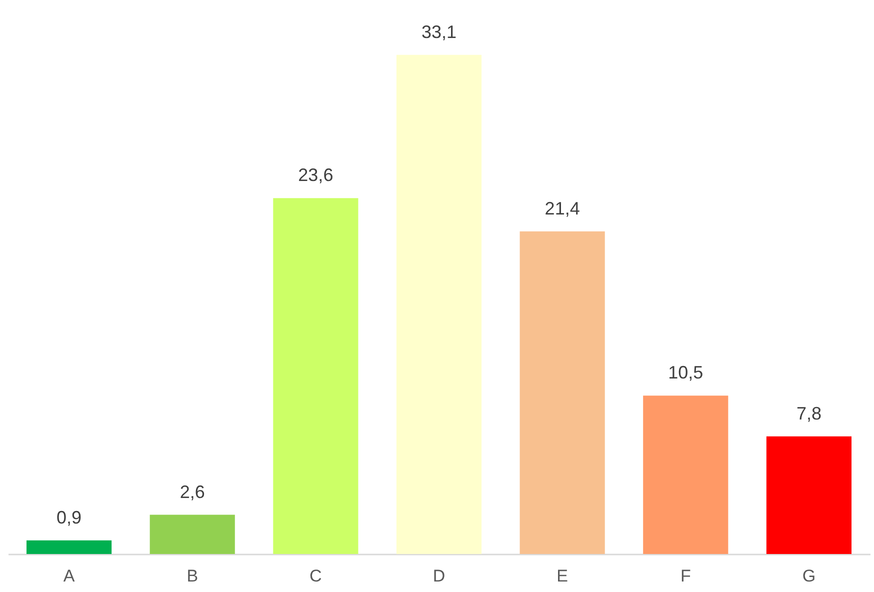 The width and height of the screenshot is (874, 592). I want to click on x-tick-label: G, so click(809, 576).